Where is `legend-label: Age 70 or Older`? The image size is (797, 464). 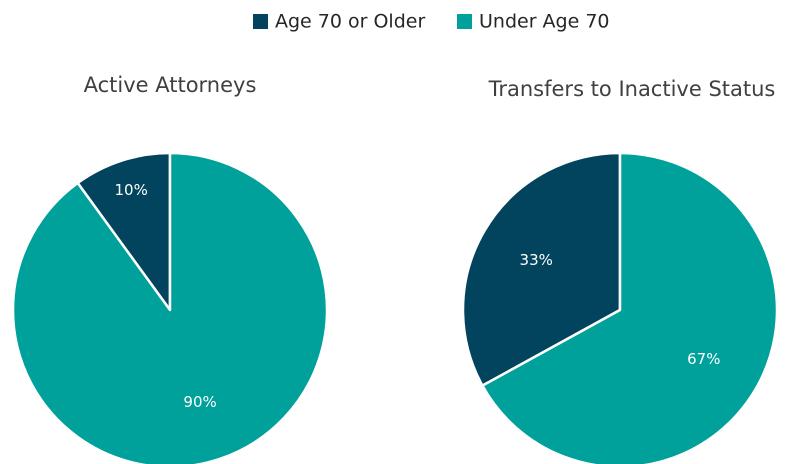 legend-label: Age 70 or Older is located at coordinates (350, 22).